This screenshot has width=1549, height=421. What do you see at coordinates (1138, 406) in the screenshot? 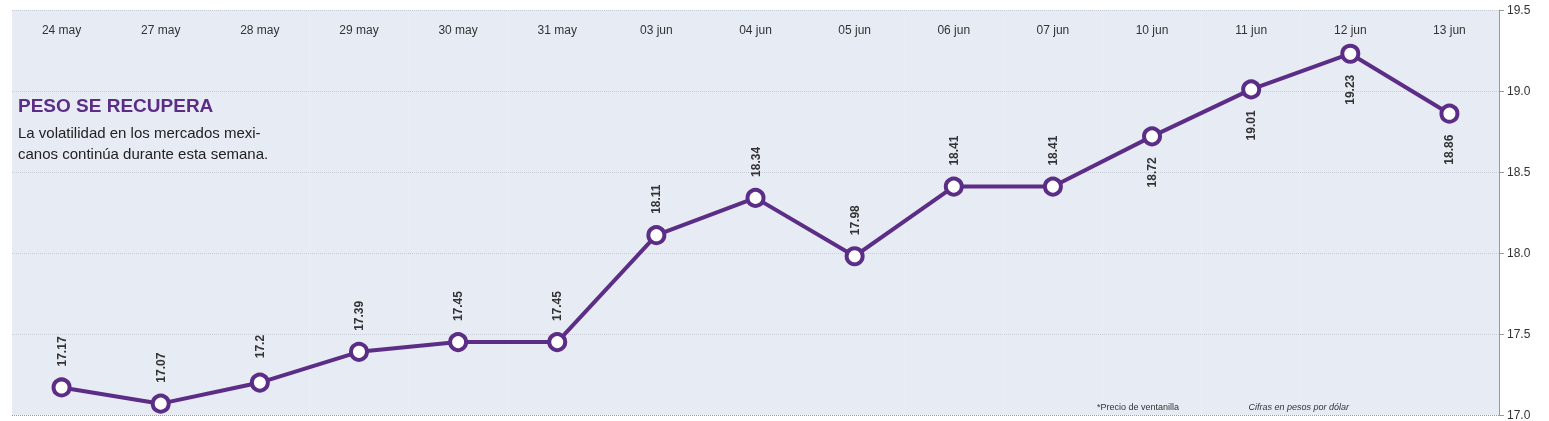
I see `annotation: *Precio de ventanilla` at bounding box center [1138, 406].